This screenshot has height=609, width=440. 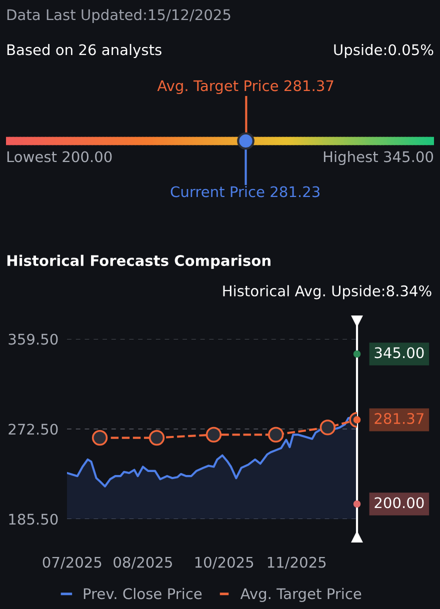 I want to click on y-tick-label: 185.50, so click(x=33, y=519).